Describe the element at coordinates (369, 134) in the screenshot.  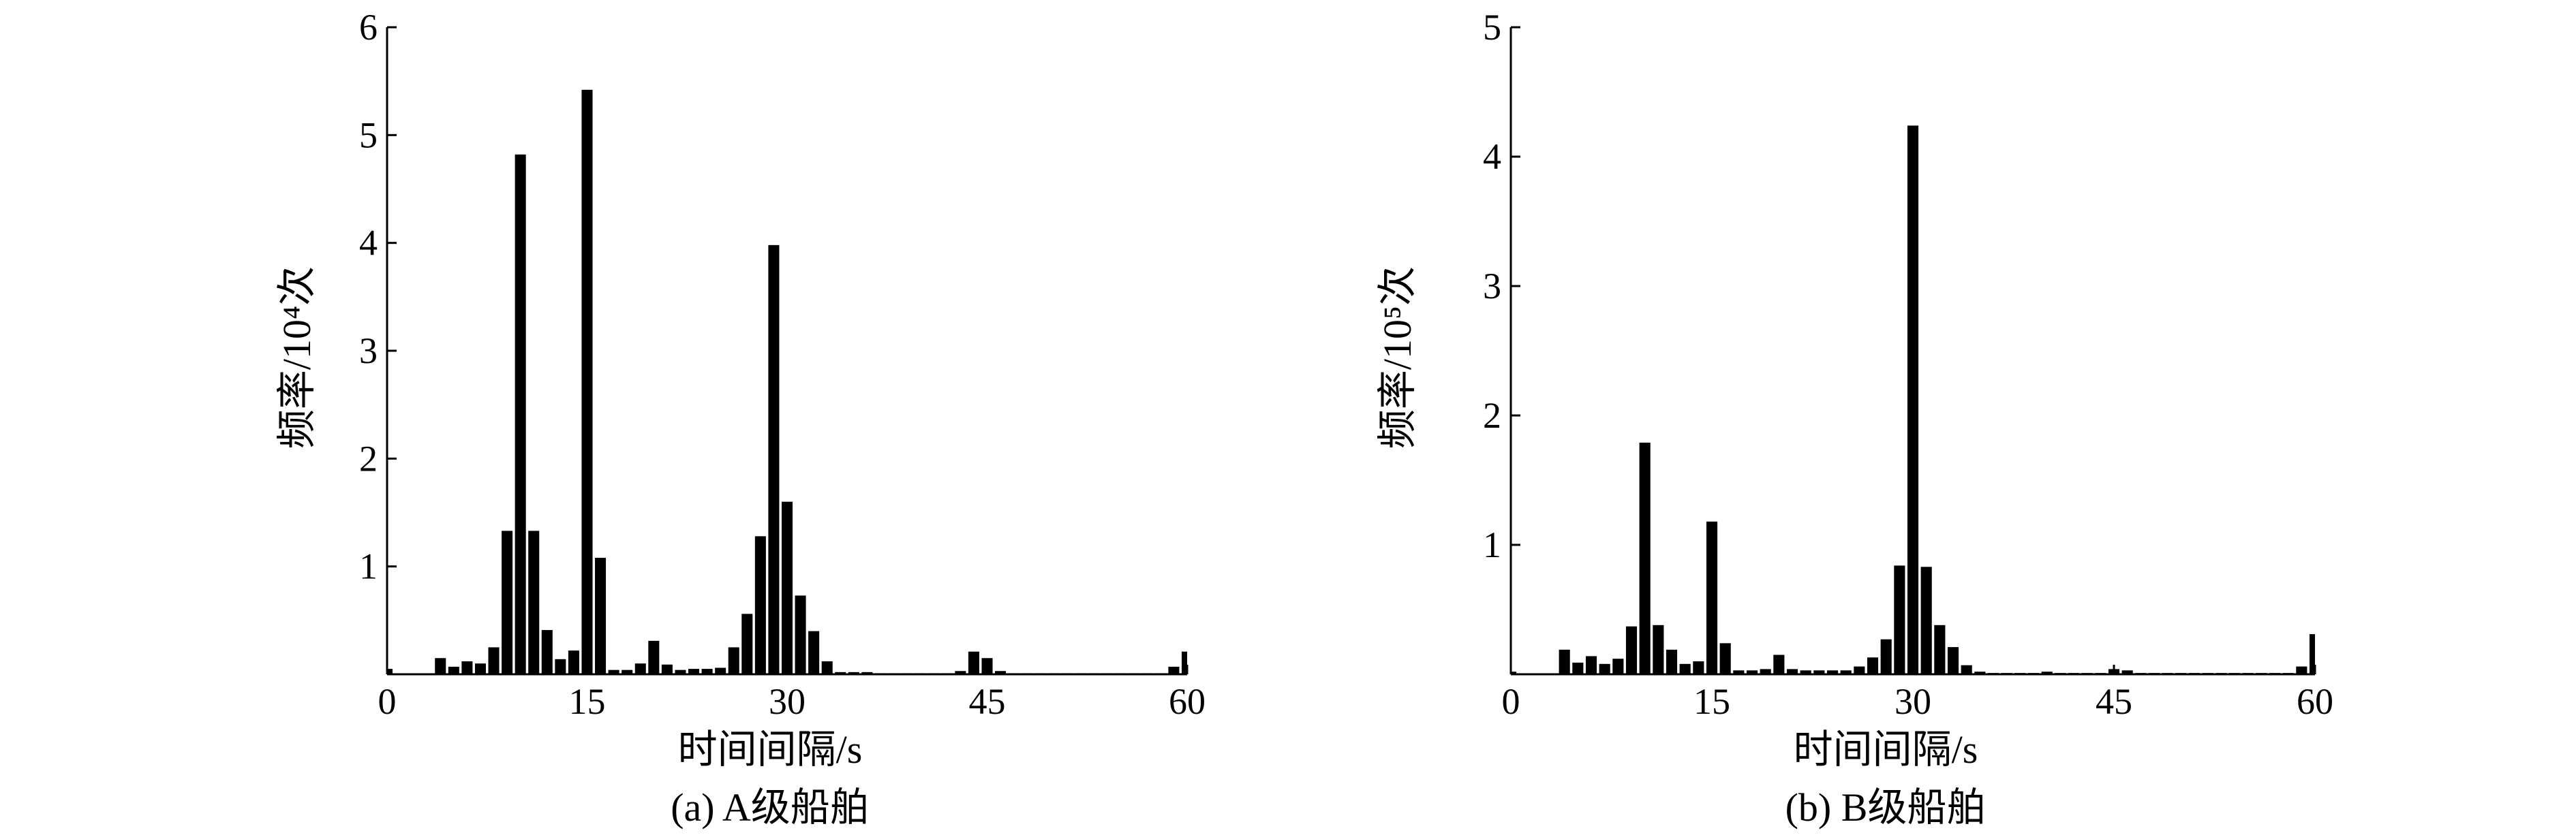
I see `chart-a-y-tick-label: 5` at that location.